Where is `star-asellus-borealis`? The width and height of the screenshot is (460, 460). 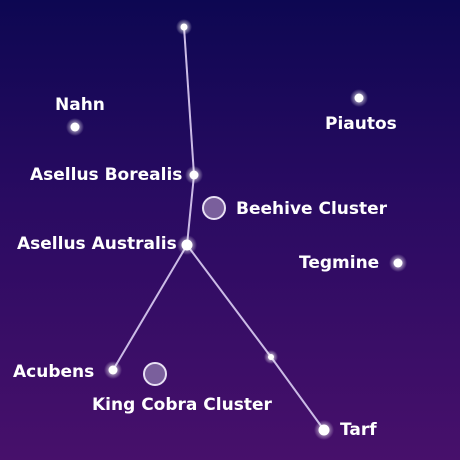
star-asellus-borealis is located at coordinates (194, 175).